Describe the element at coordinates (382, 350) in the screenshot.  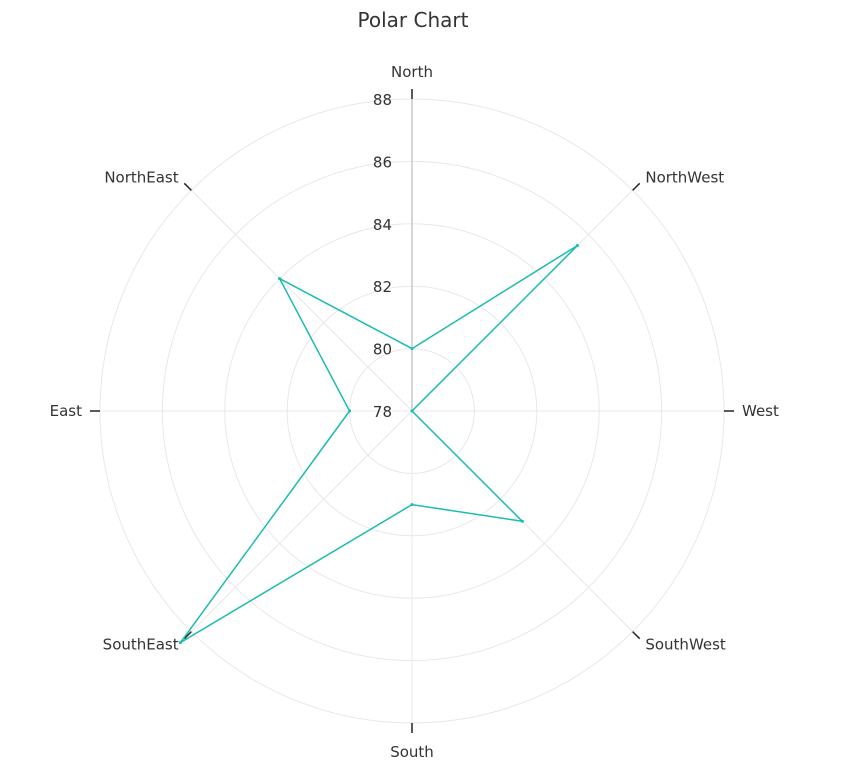
I see `radial-tick-label: 80` at that location.